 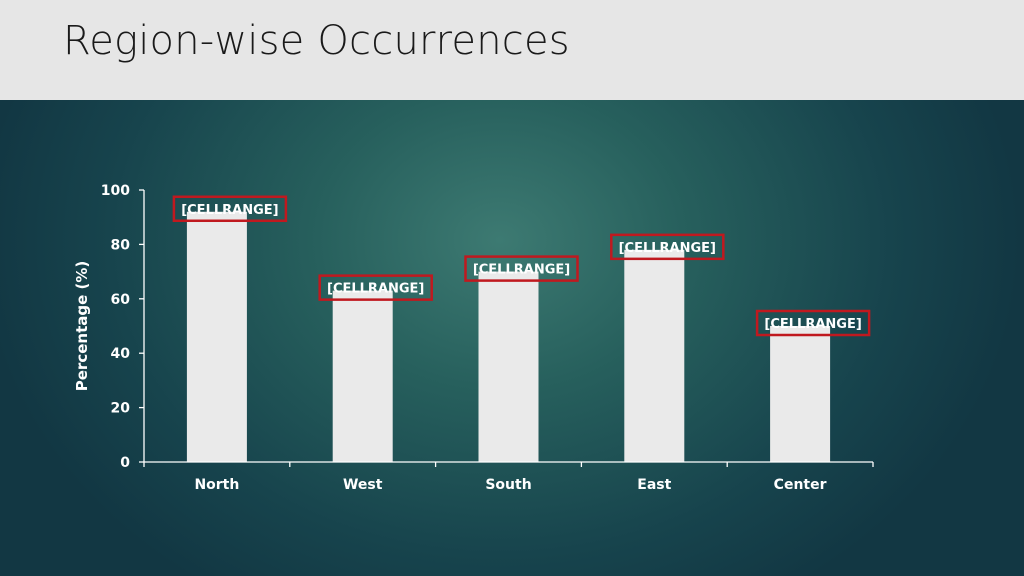 What do you see at coordinates (82, 326) in the screenshot?
I see `y-axis-label: Percentage (%)` at bounding box center [82, 326].